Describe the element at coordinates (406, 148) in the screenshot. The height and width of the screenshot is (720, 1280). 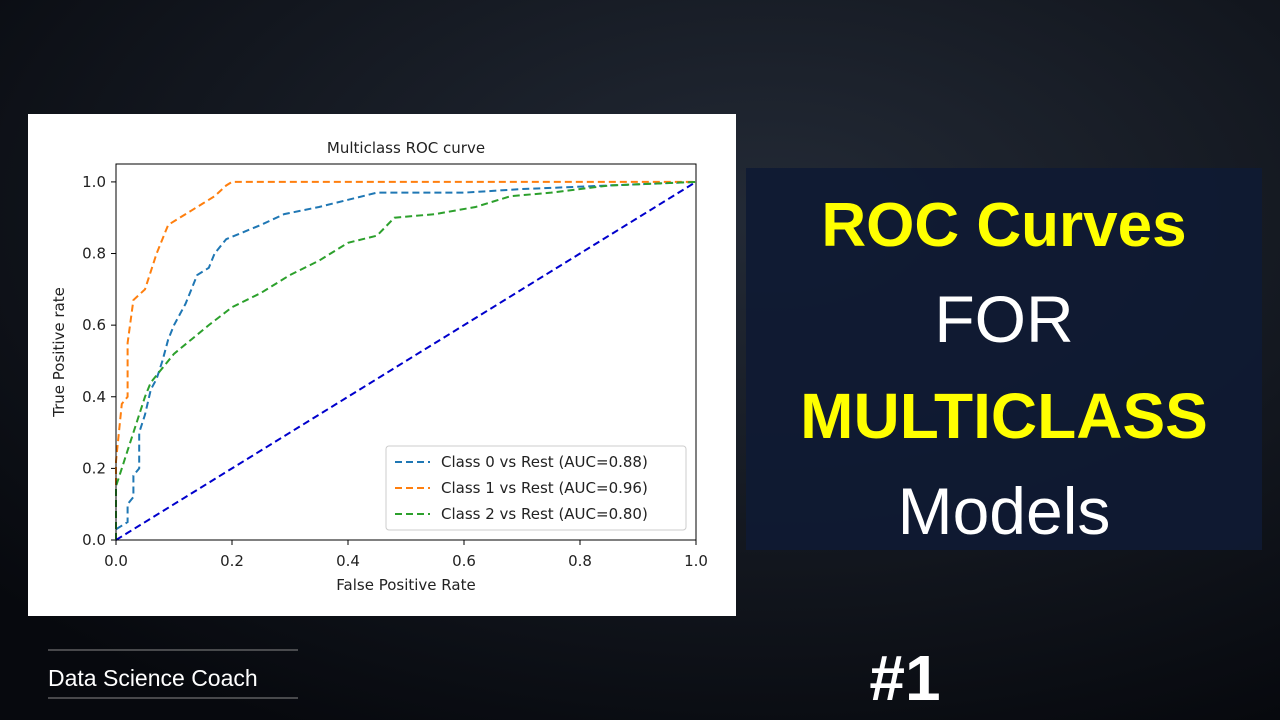
I see `chart-title: Multiclass ROC curve` at that location.